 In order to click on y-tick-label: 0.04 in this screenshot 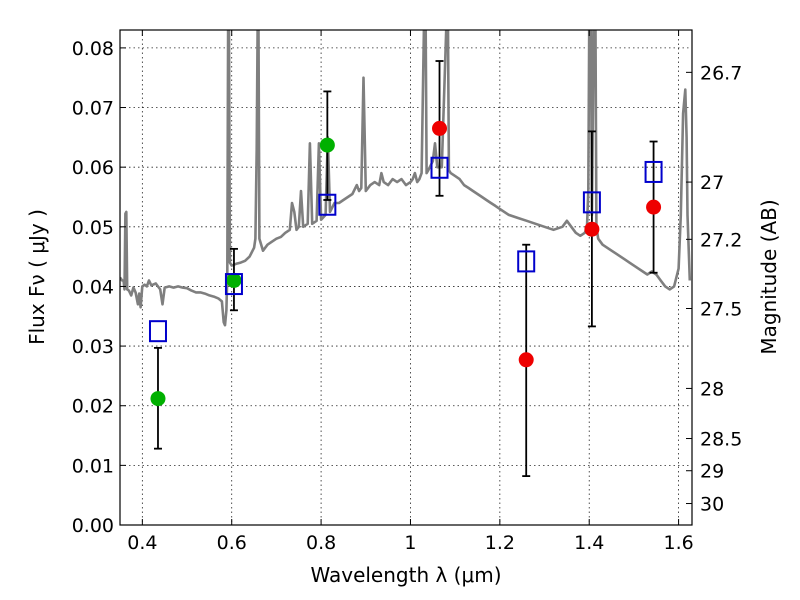, I will do `click(93, 287)`.